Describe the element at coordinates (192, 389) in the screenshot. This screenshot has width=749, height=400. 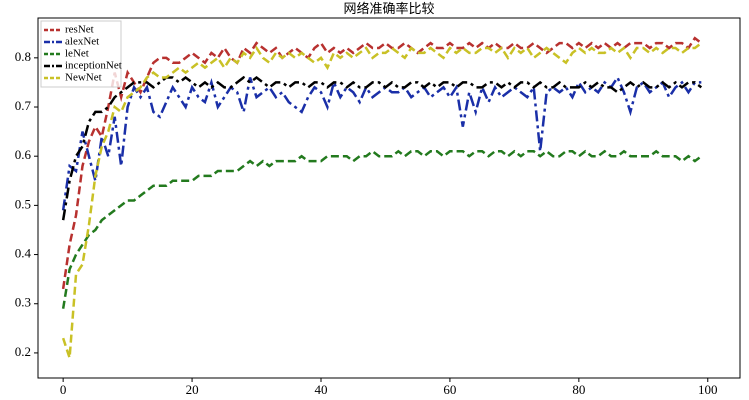
I see `x-tick-label: 20` at that location.